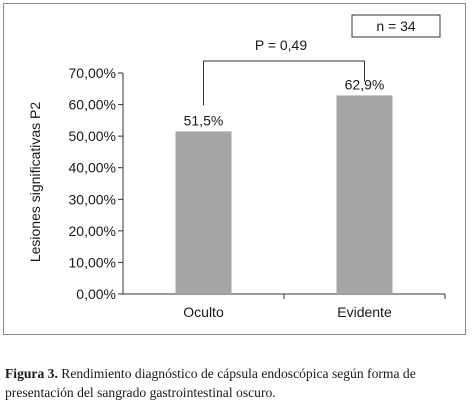  What do you see at coordinates (31, 373) in the screenshot?
I see `figure-caption-label: Figura 3.` at bounding box center [31, 373].